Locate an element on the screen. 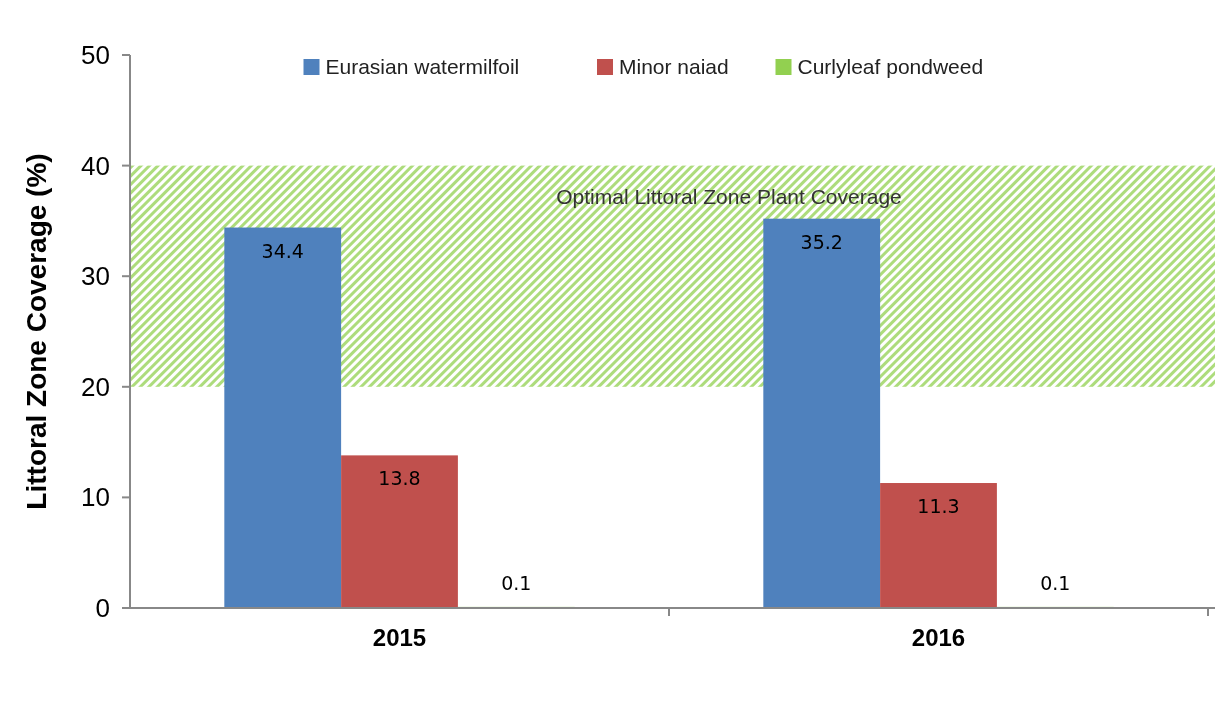  y-tick-label: 10 is located at coordinates (95, 497).